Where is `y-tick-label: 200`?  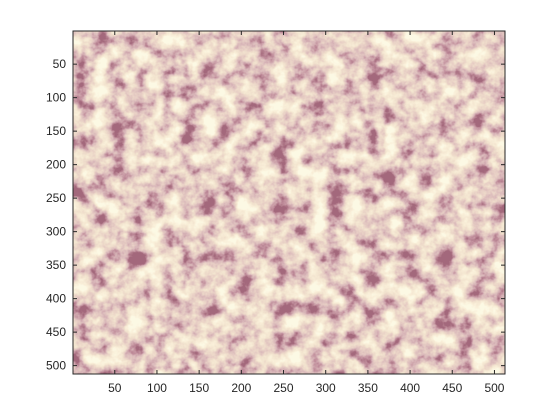
y-tick-label: 200 is located at coordinates (56, 165).